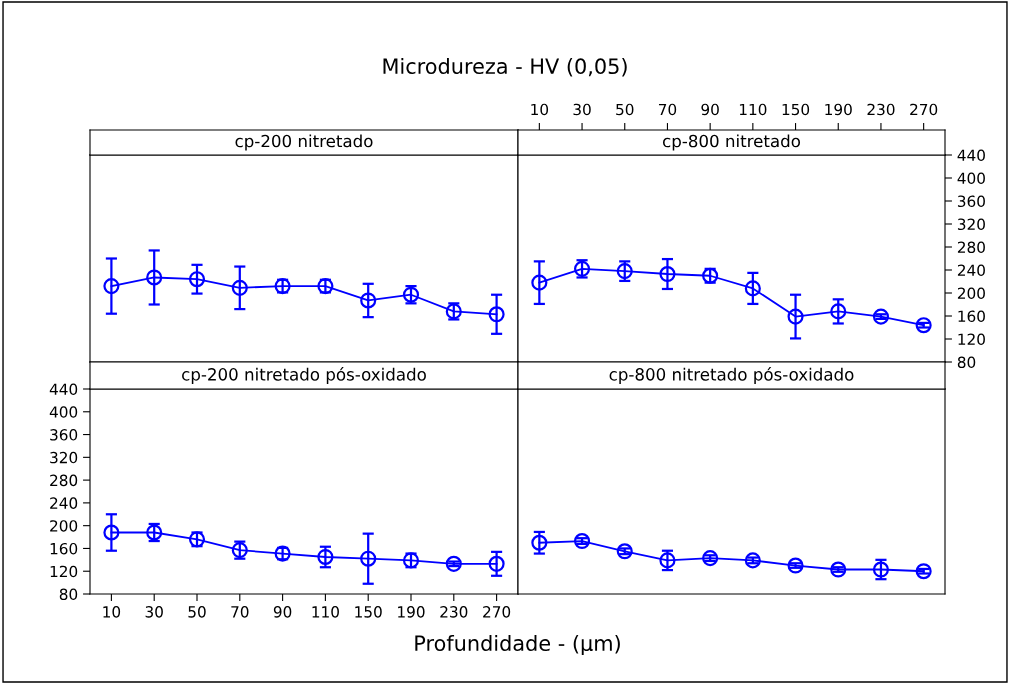  Describe the element at coordinates (304, 375) in the screenshot. I see `chart-title: cp-200 nitretado pós-oxidado` at that location.